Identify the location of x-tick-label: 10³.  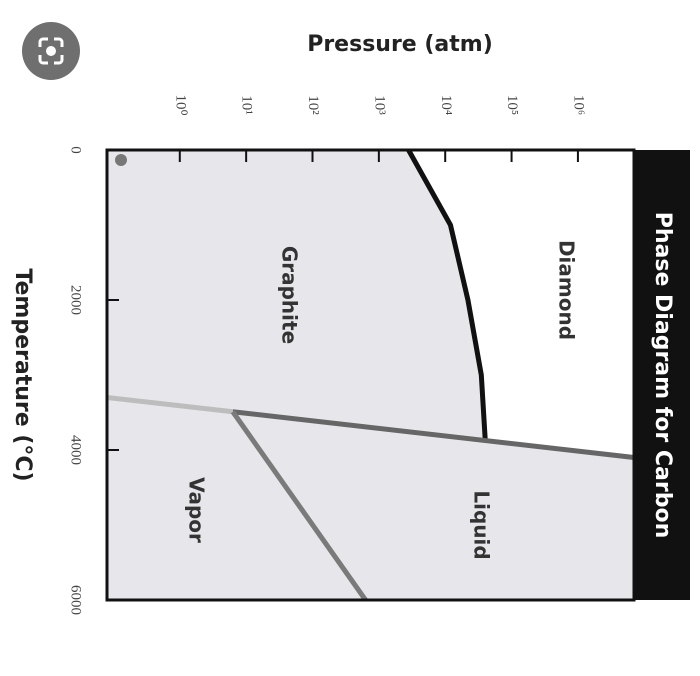
(379, 105).